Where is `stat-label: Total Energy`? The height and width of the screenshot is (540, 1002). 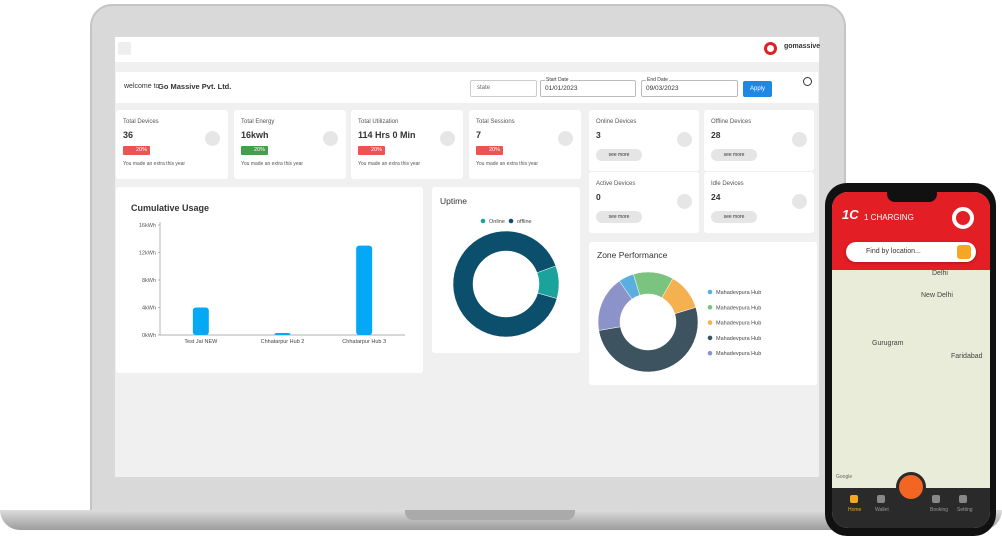
stat-label: Total Energy is located at coordinates (258, 122).